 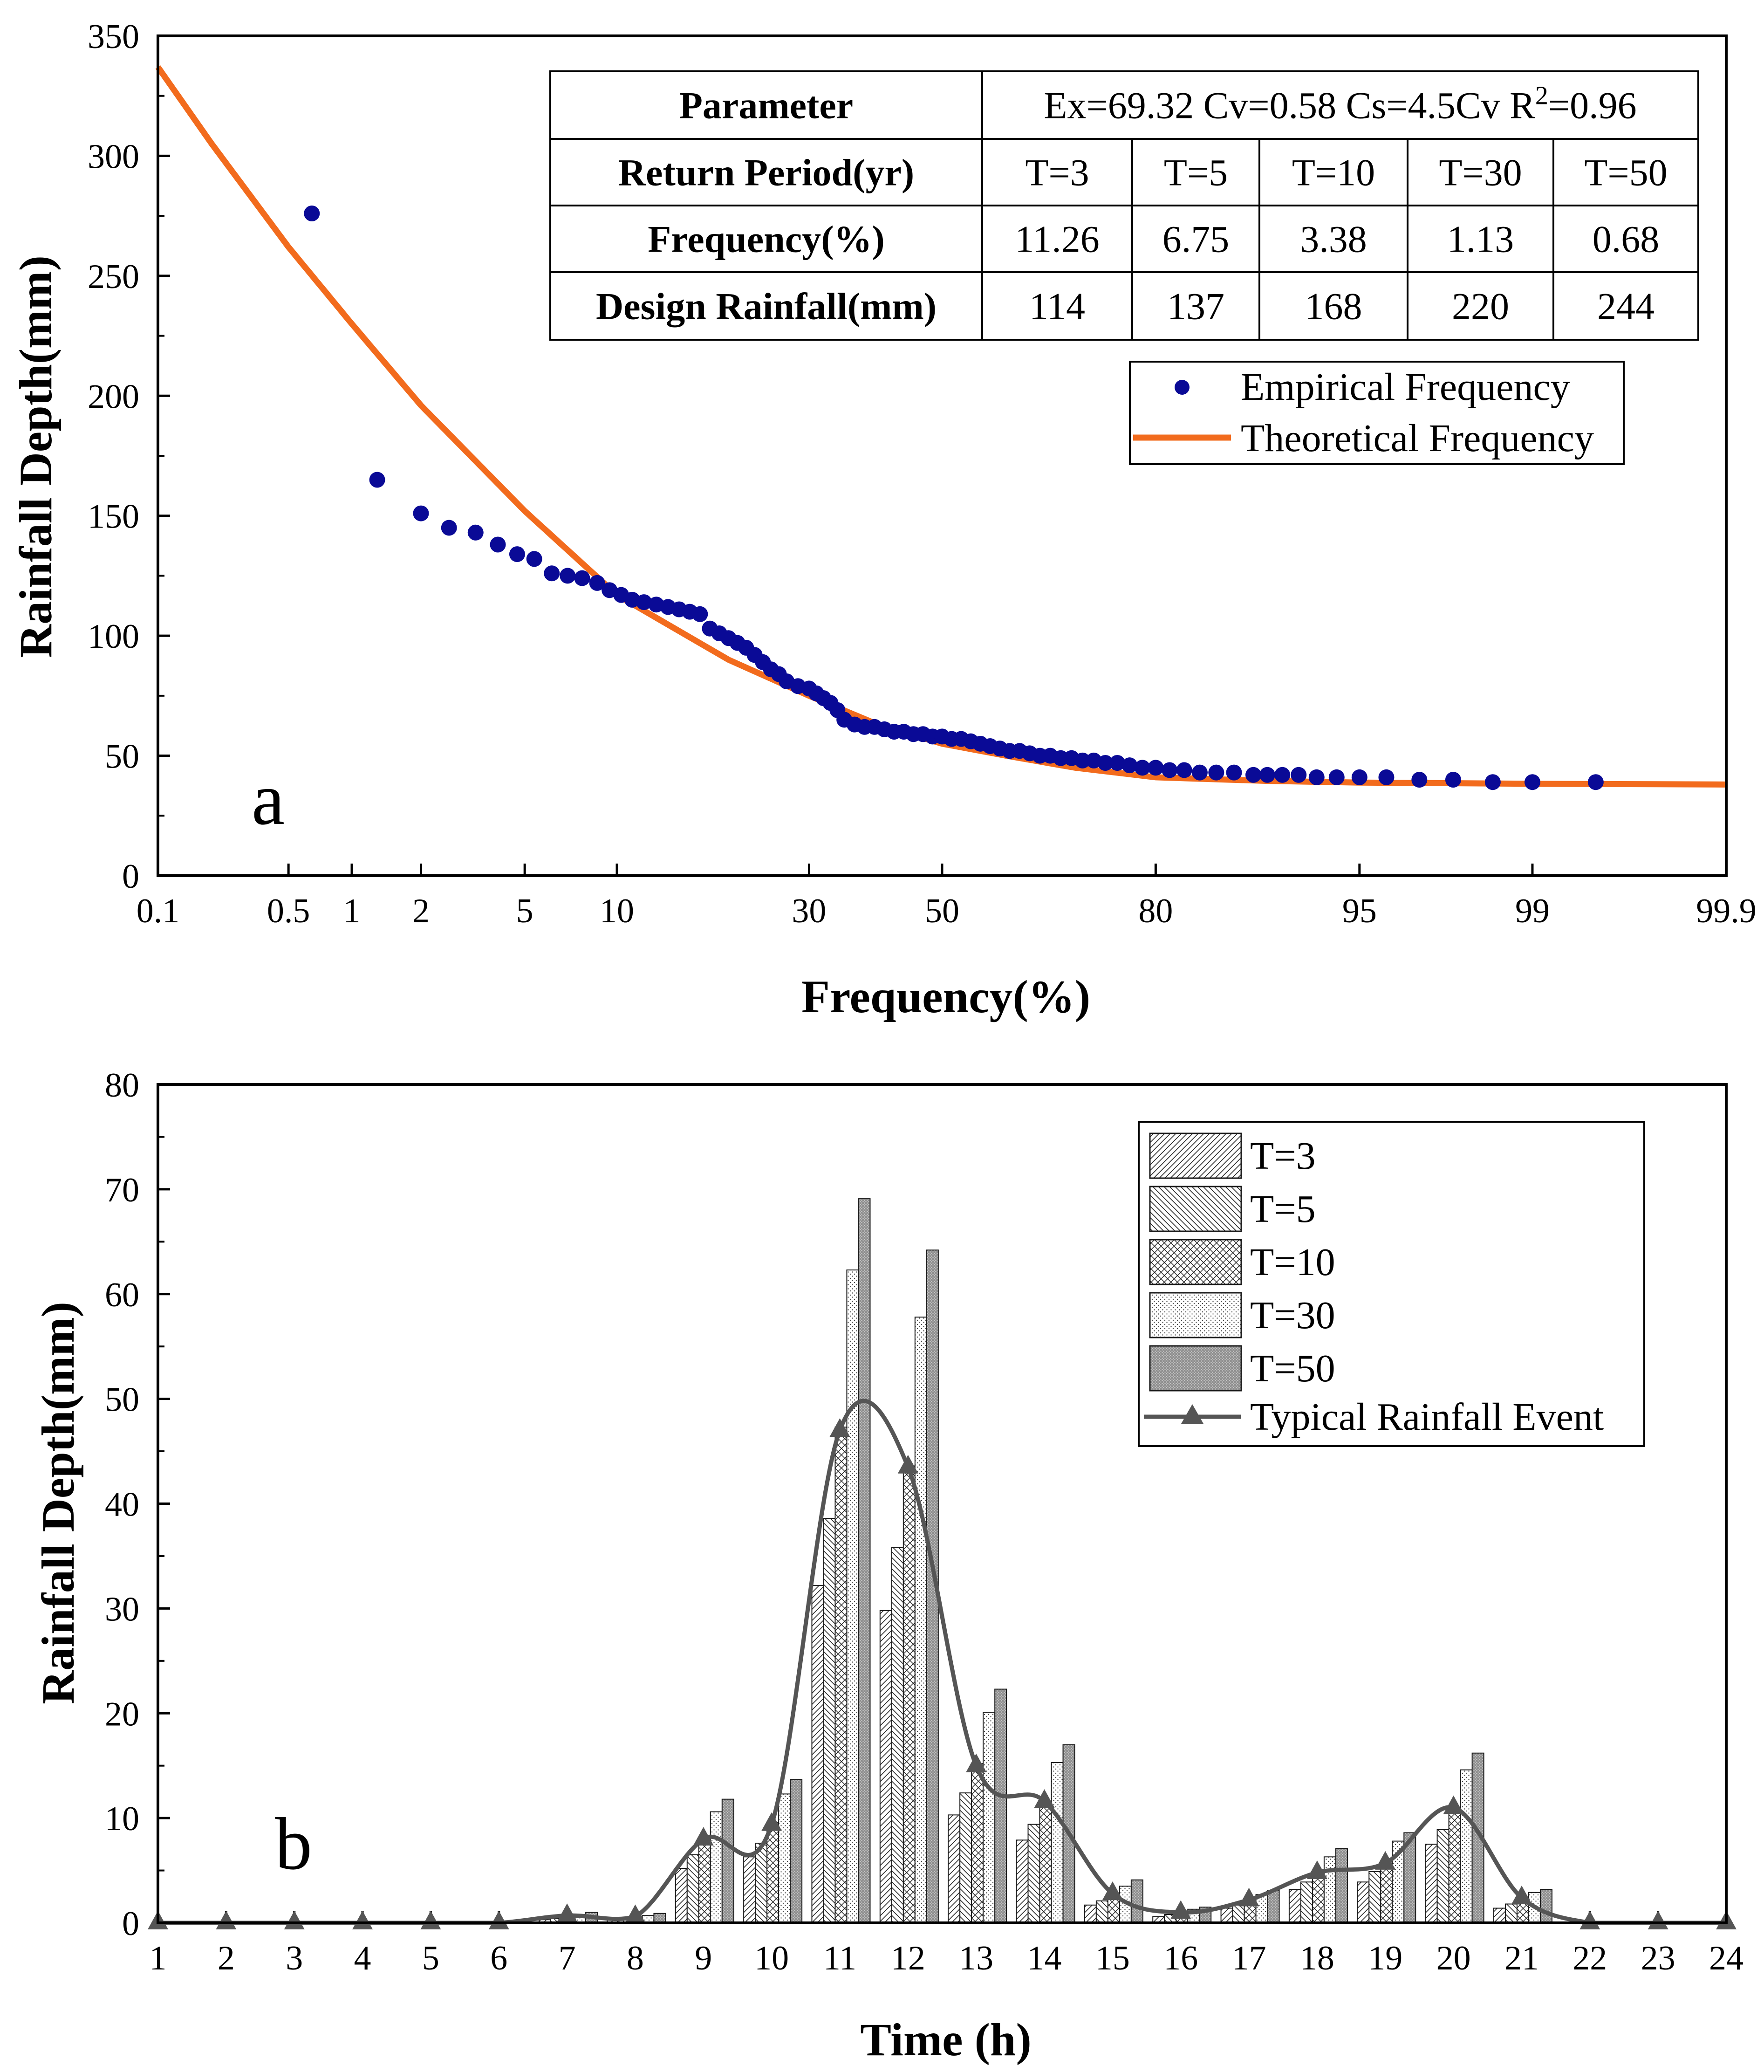 What do you see at coordinates (976, 1958) in the screenshot?
I see `panel-b-x-tick-label: 13` at bounding box center [976, 1958].